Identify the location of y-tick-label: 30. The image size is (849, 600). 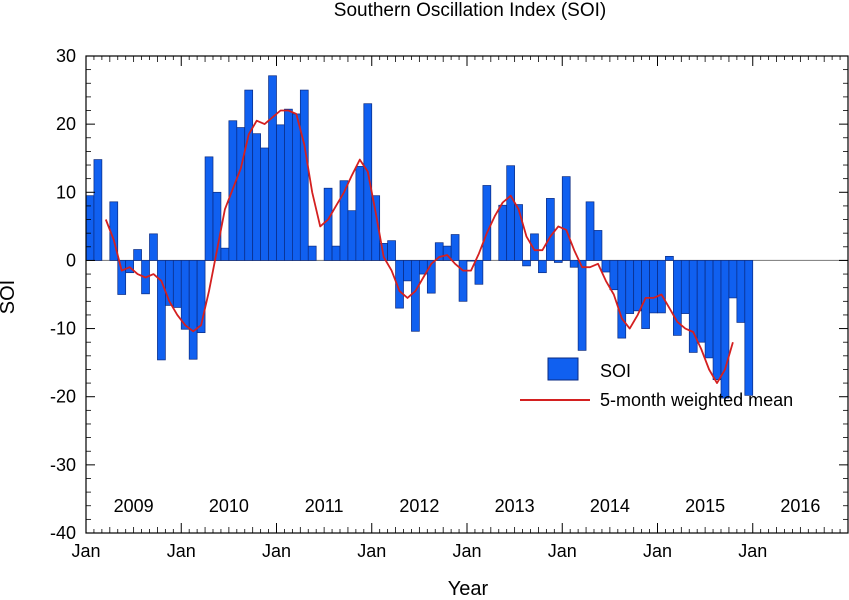
(66, 56).